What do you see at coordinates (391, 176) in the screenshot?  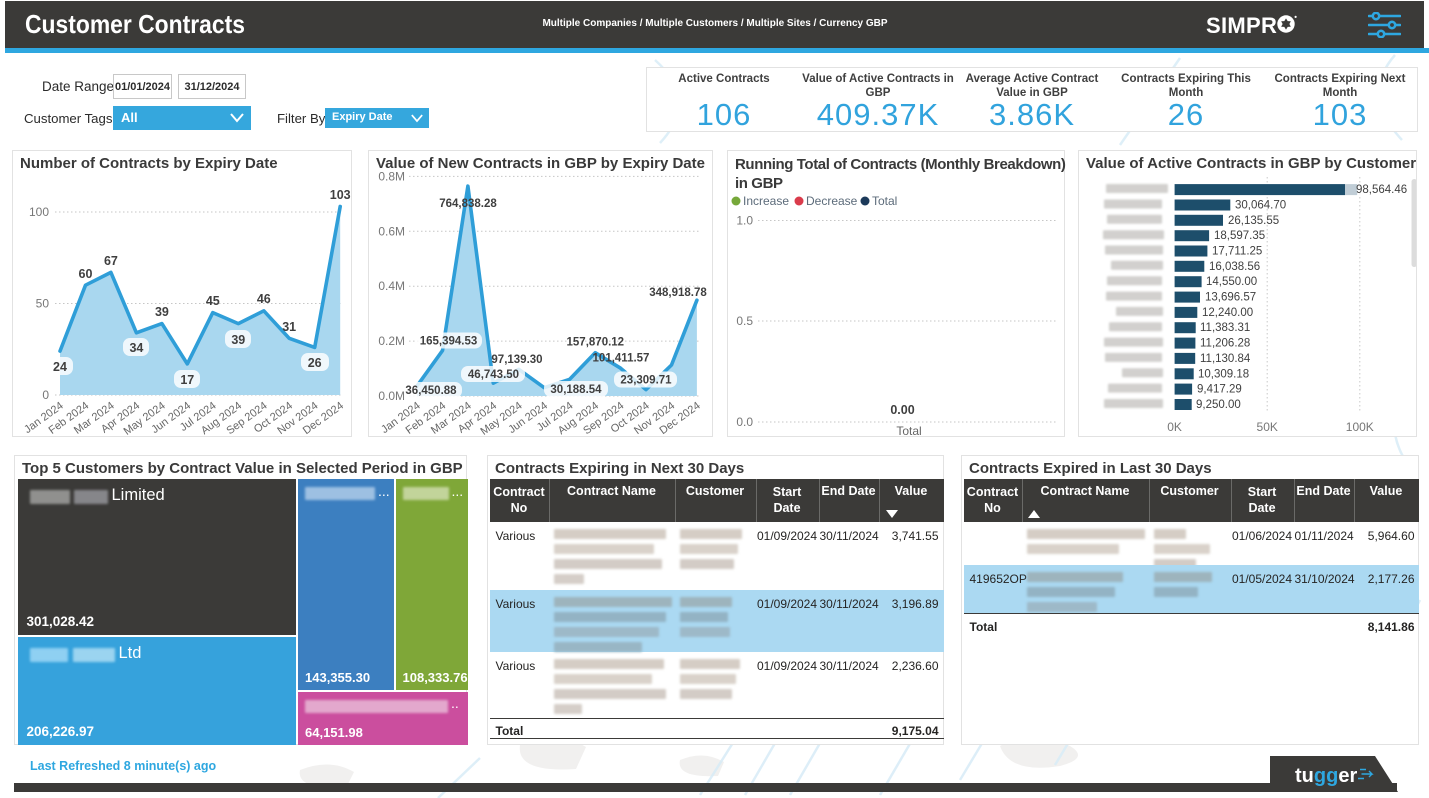 I see `svg-text: 0.8M` at bounding box center [391, 176].